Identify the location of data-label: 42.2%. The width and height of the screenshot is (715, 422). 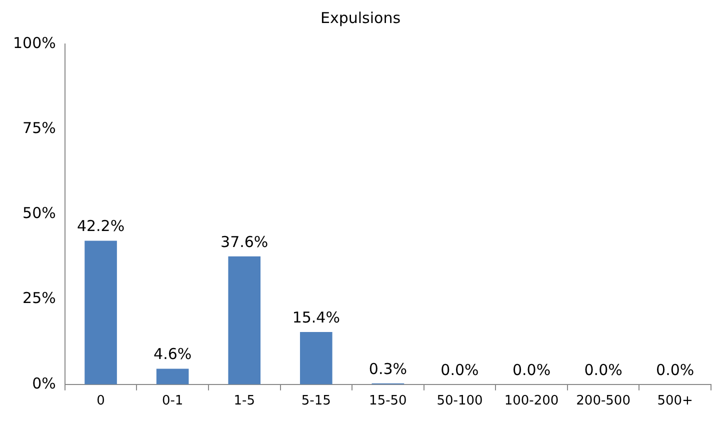
(100, 226).